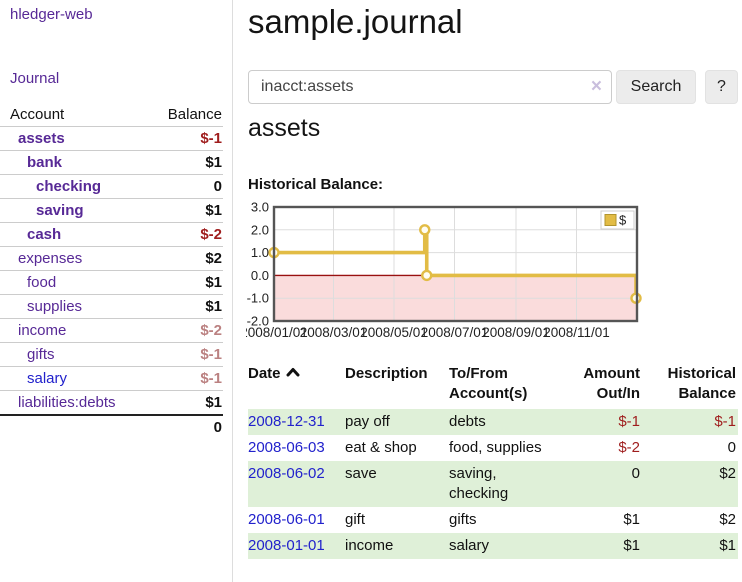 This screenshot has width=742, height=582. I want to click on register-col-date: Date, so click(296, 385).